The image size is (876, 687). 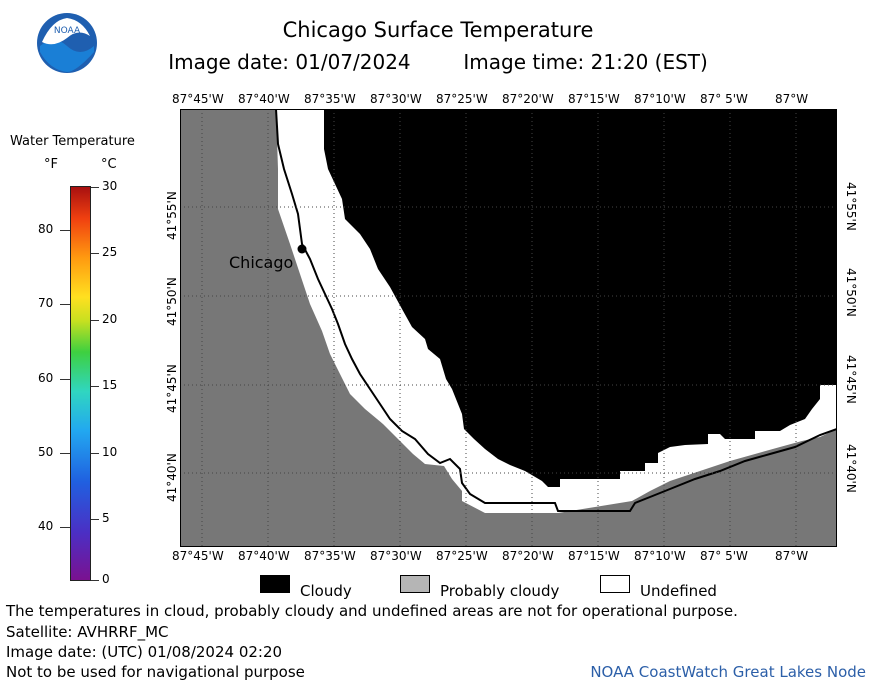 What do you see at coordinates (528, 556) in the screenshot?
I see `lon-label-bottom: 87°20'W` at bounding box center [528, 556].